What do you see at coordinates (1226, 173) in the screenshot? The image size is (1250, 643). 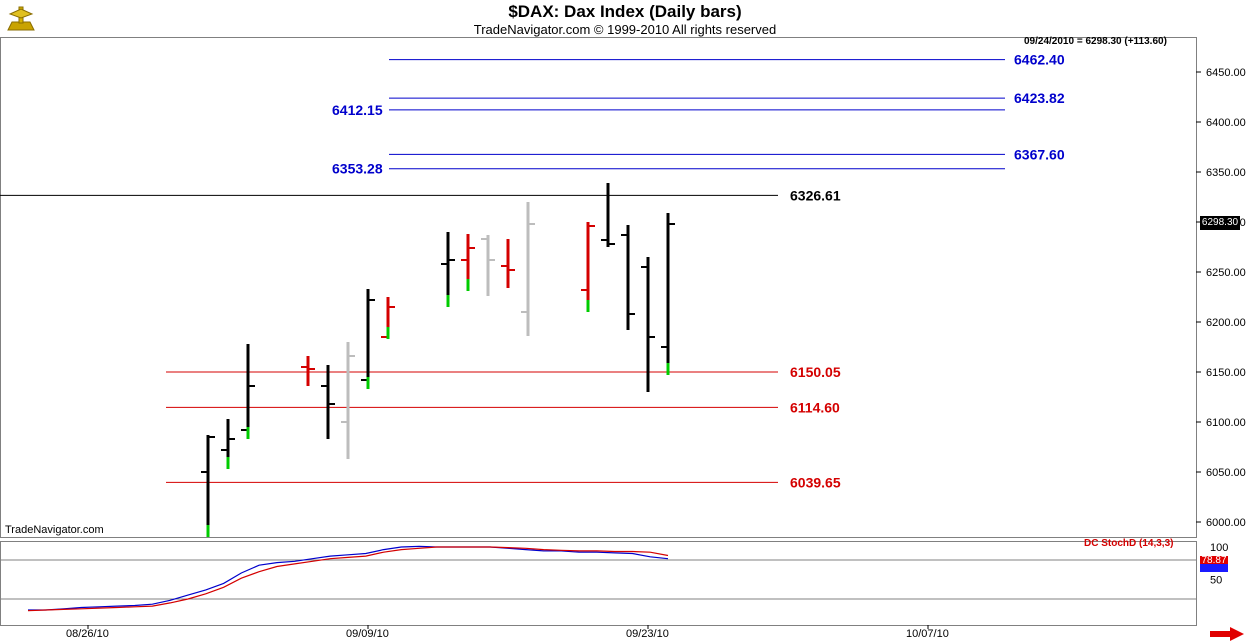 I see `y-tick-label: 6350.00` at bounding box center [1226, 173].